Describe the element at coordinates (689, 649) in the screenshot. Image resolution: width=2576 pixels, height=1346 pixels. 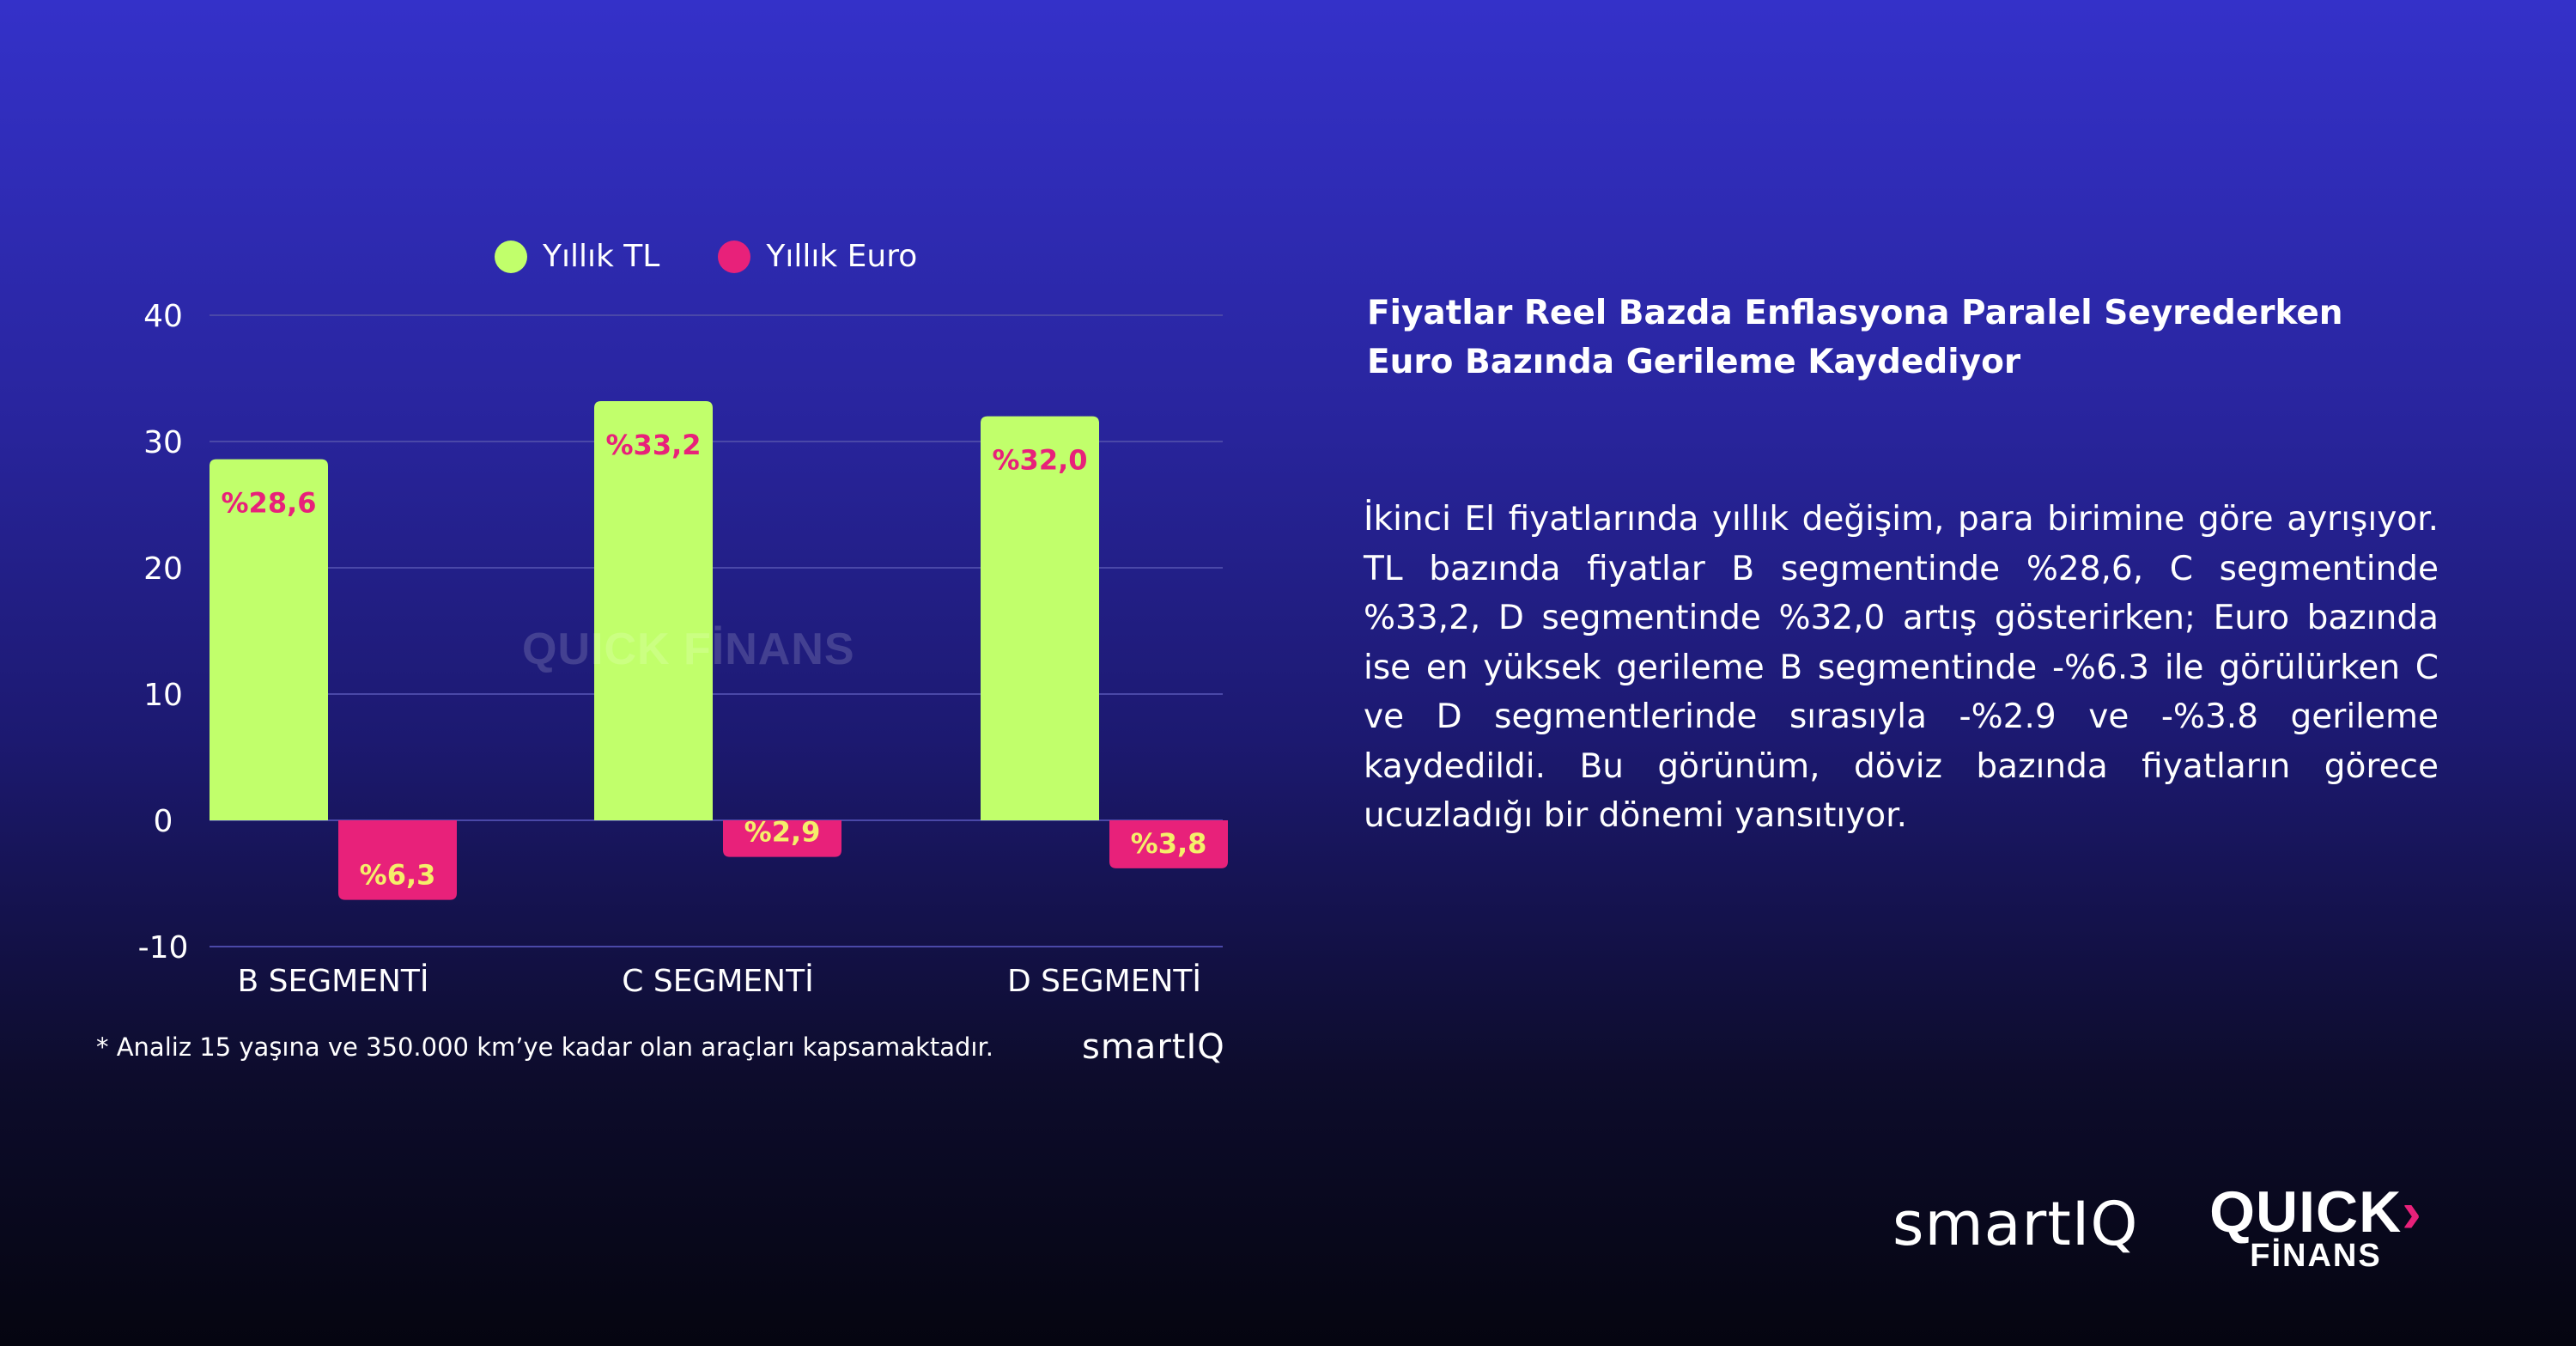
I see `quick-finans-watermark: QUICK FİNANS` at that location.